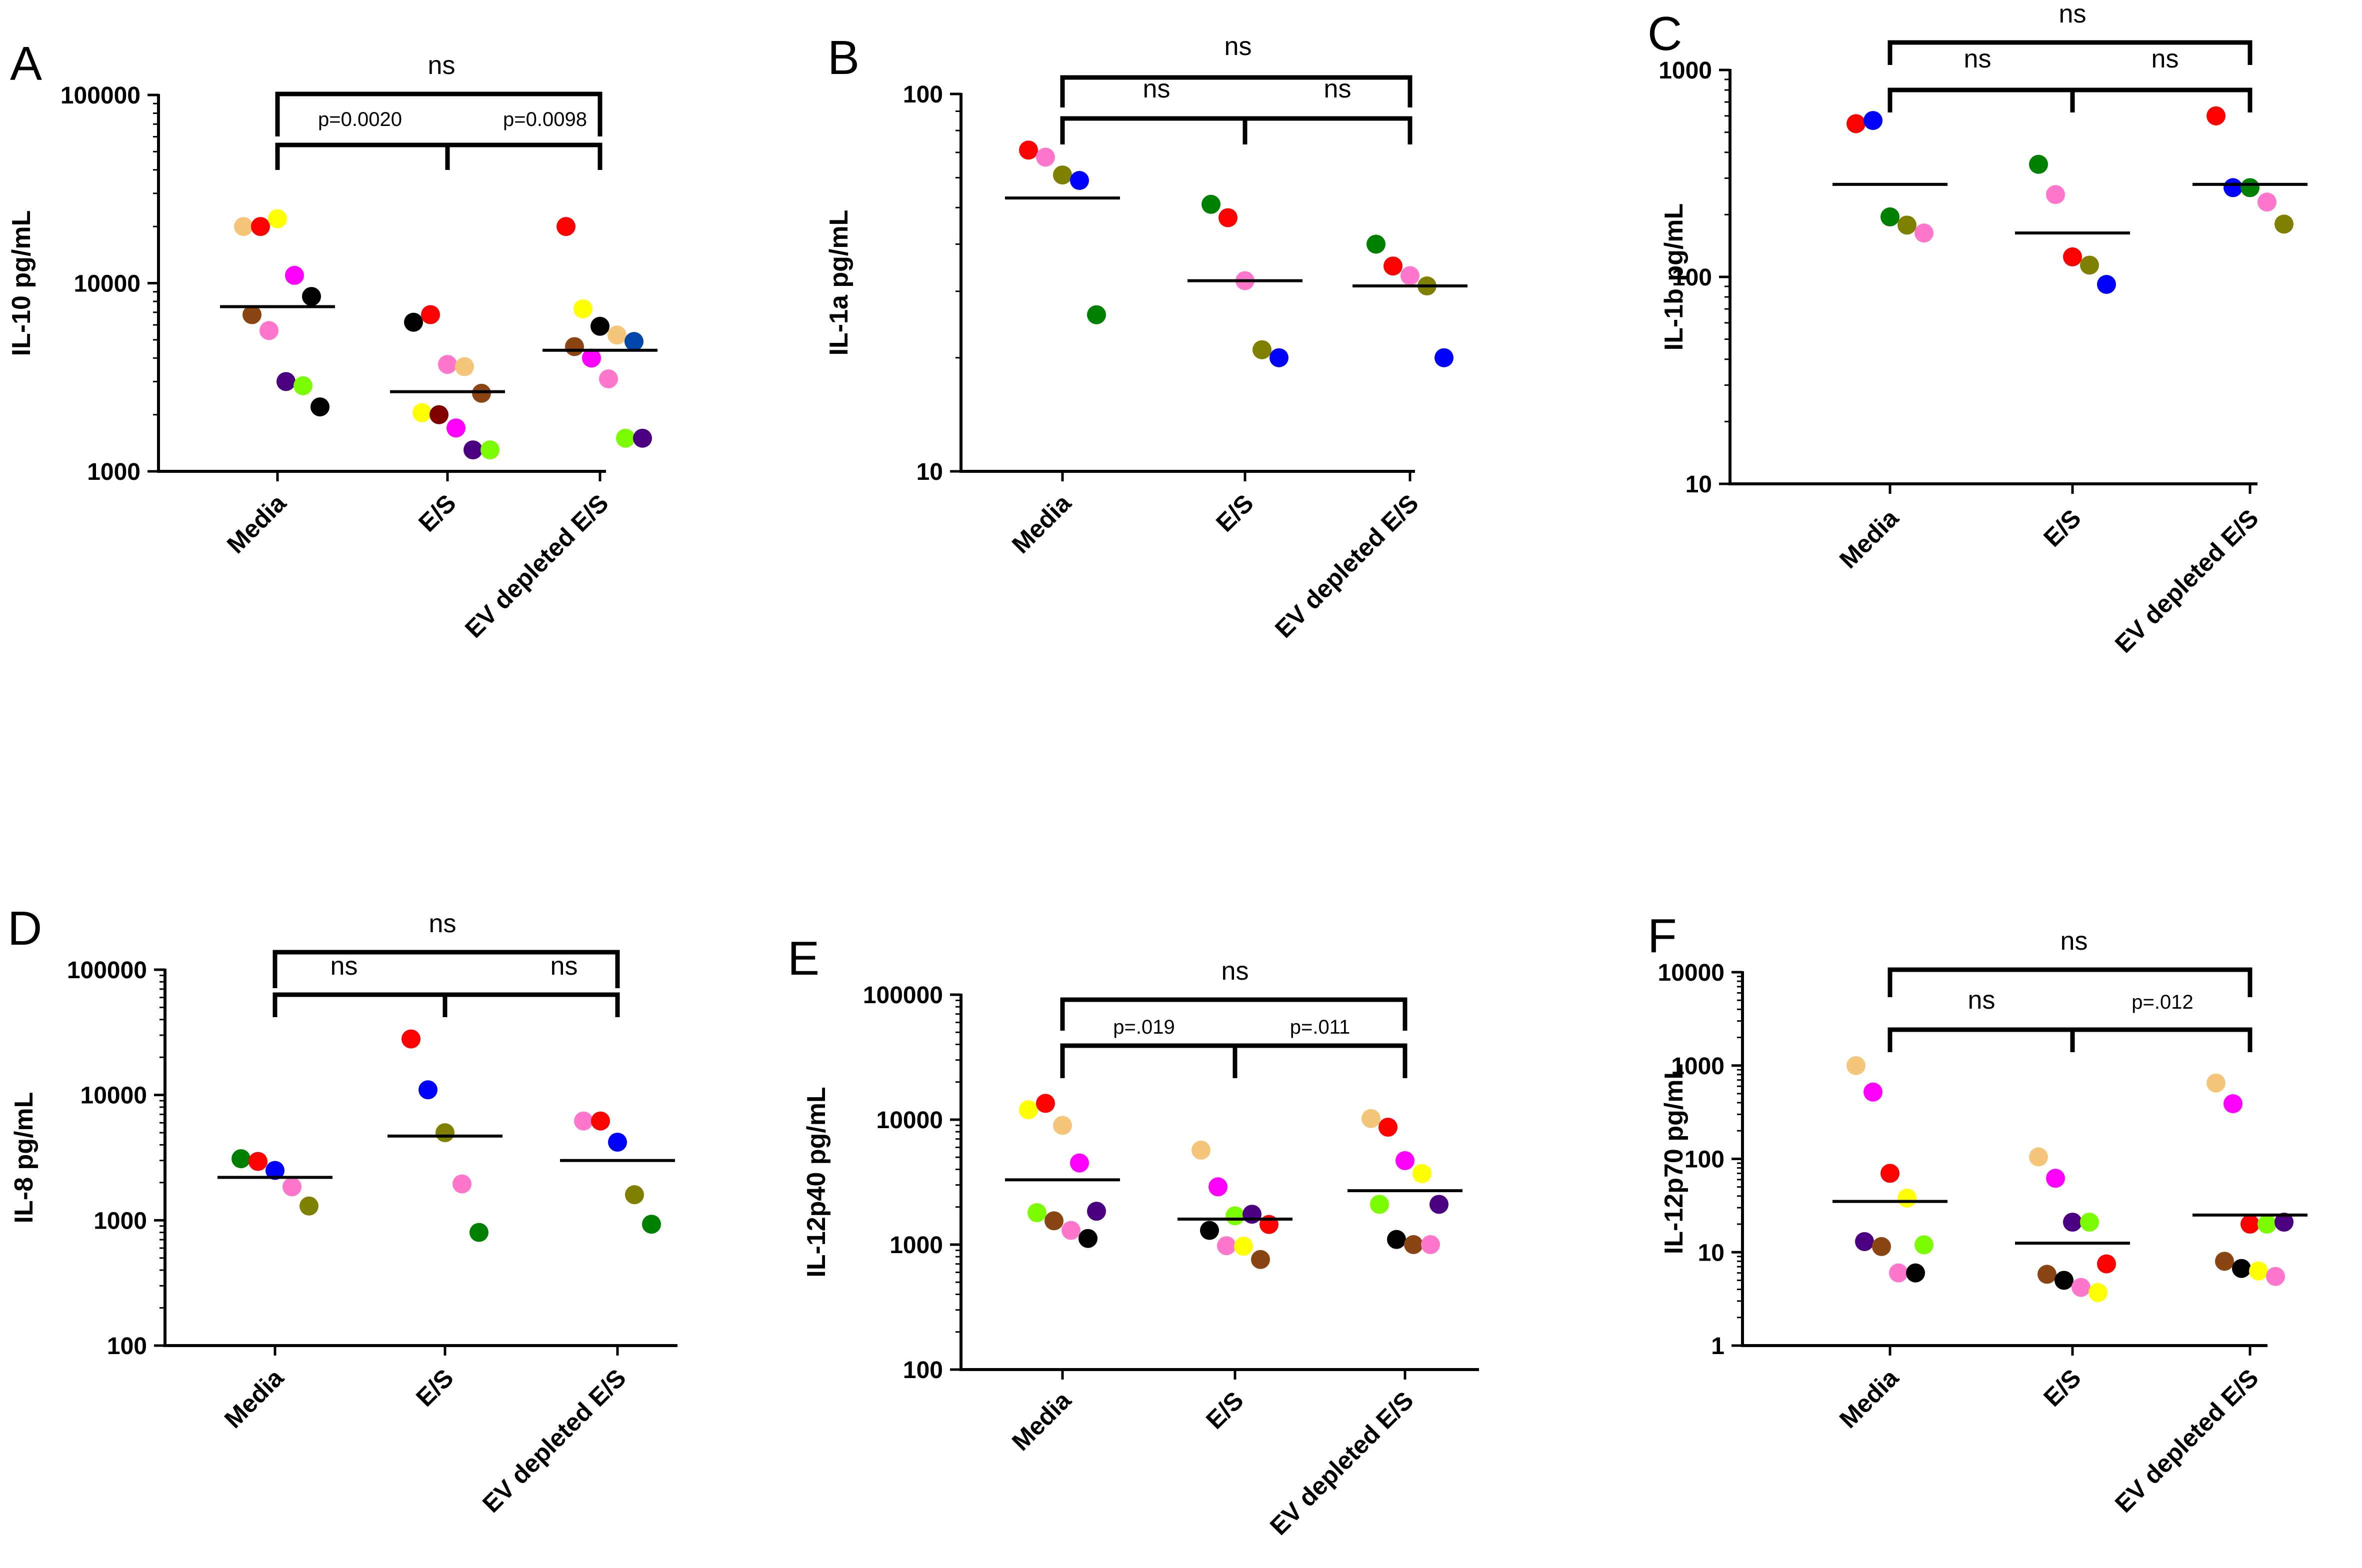 Image resolution: width=2362 pixels, height=1568 pixels. I want to click on y-tick-label: 10, so click(929, 472).